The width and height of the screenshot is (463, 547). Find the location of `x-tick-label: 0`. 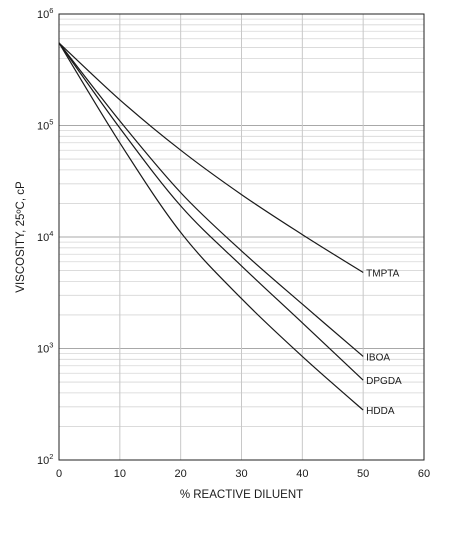

x-tick-label: 0 is located at coordinates (59, 474).